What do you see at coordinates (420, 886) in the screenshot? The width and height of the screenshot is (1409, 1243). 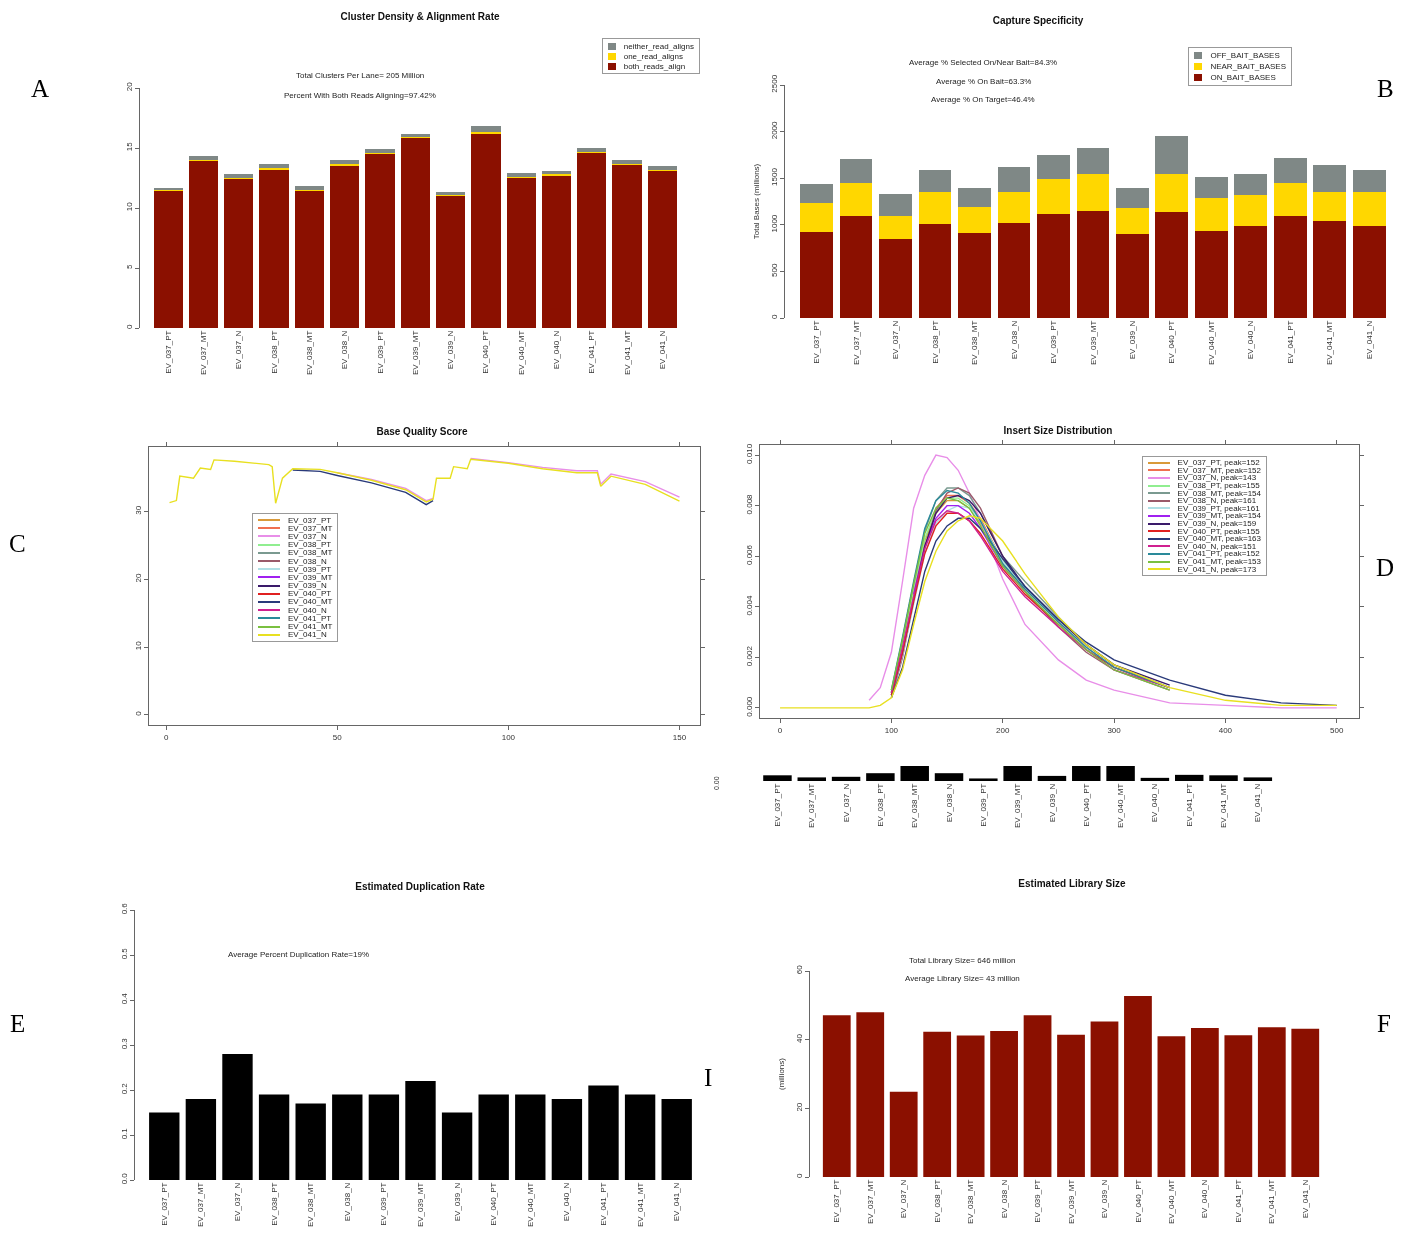 I see `chart-title: Estimated Duplication Rate` at bounding box center [420, 886].